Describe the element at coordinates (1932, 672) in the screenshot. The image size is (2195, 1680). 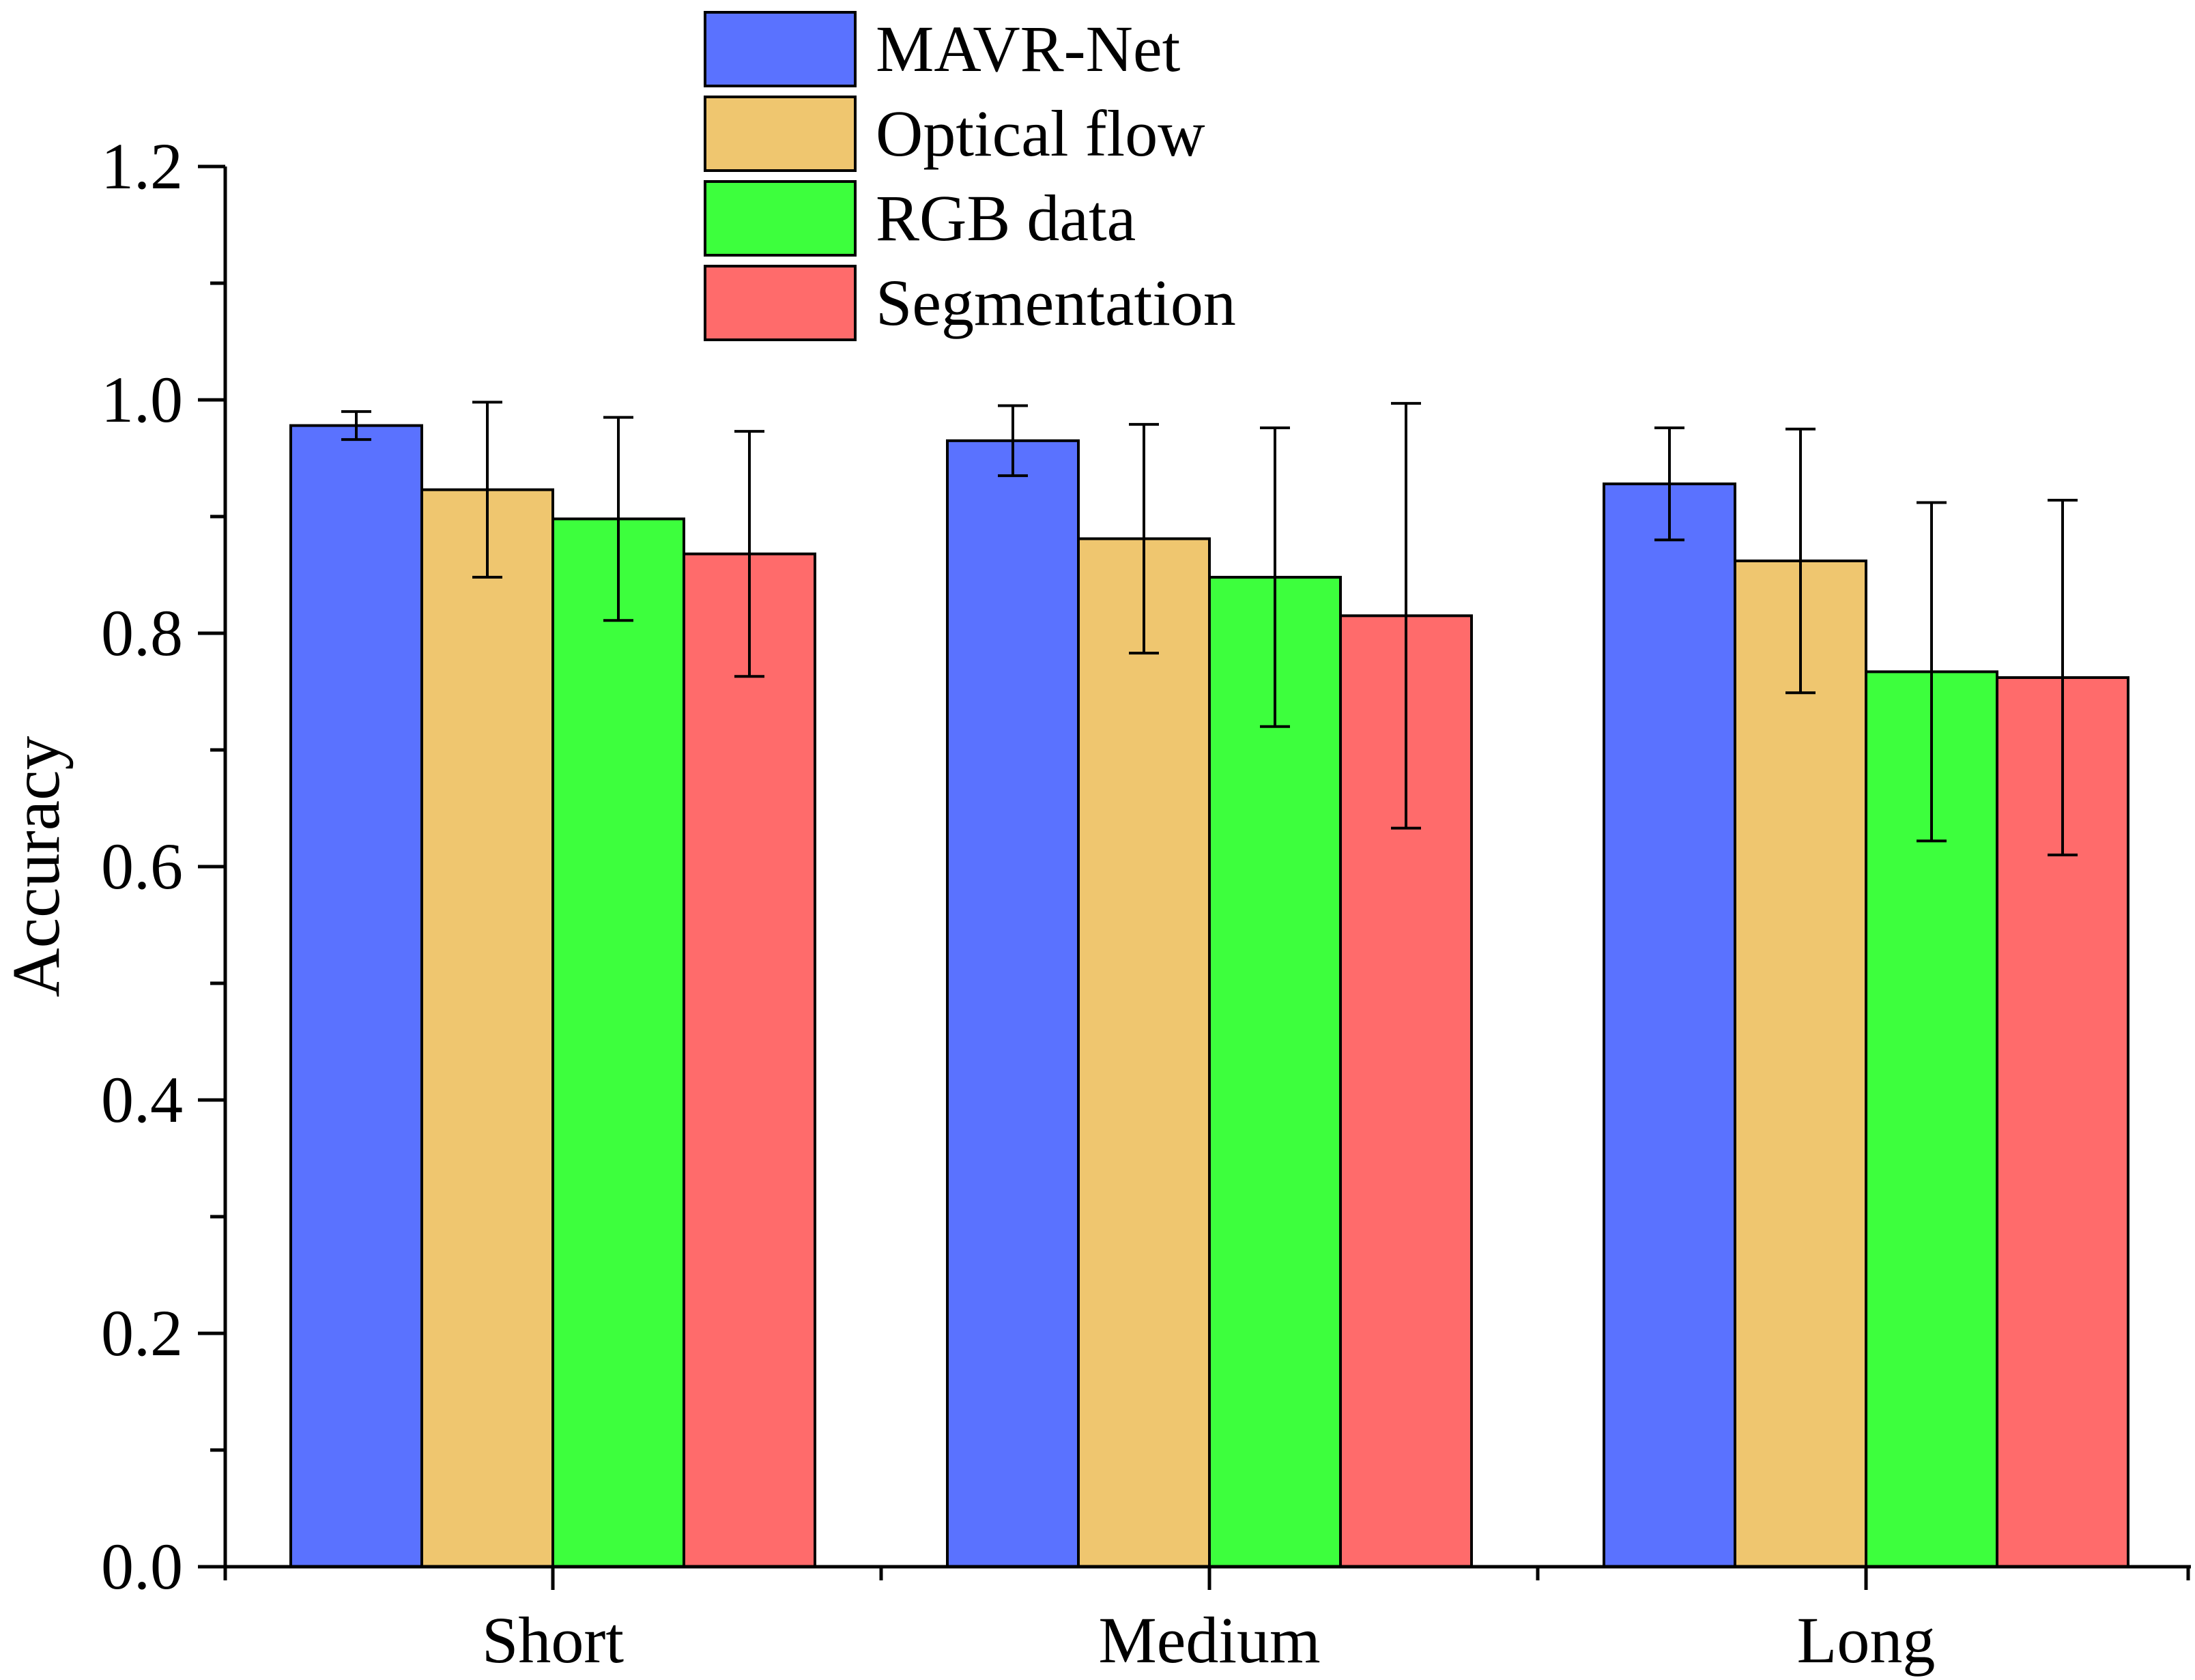
I see `error-bar-rgb-data-long` at that location.